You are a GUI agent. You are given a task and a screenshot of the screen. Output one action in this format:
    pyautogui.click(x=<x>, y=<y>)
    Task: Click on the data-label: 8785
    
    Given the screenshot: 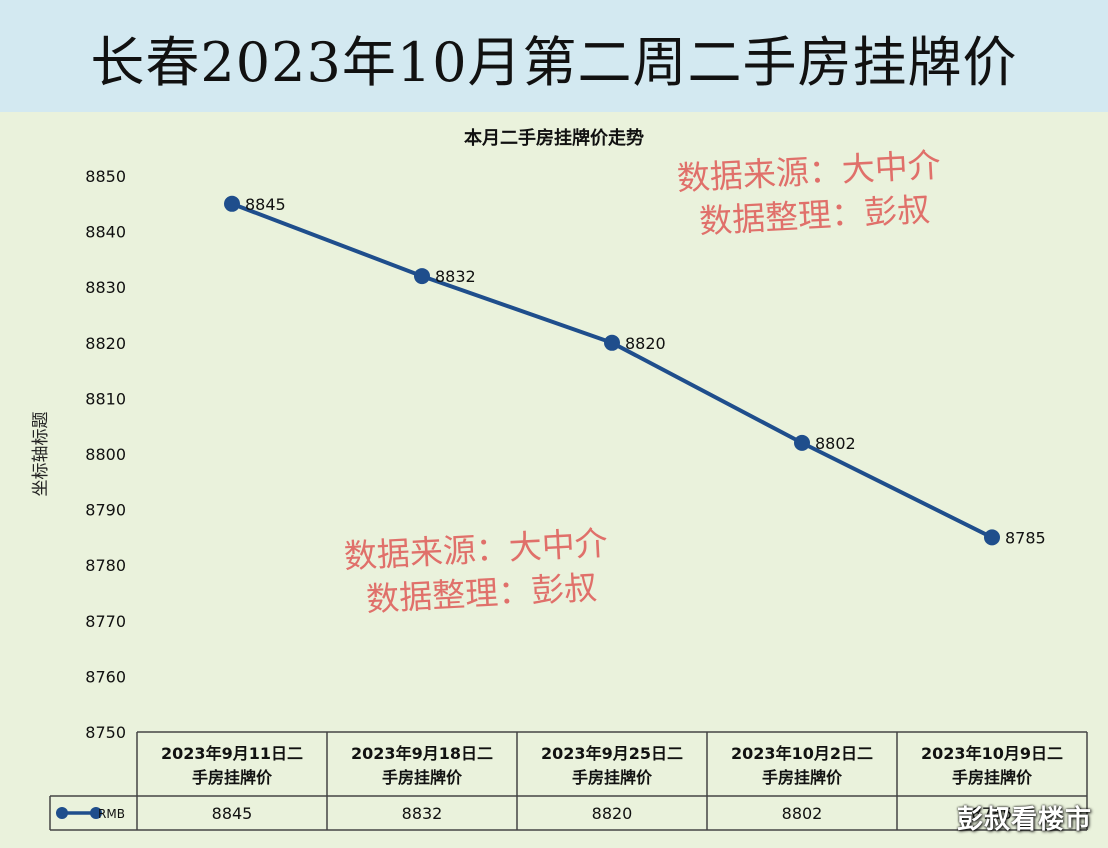 What is the action you would take?
    pyautogui.click(x=1025, y=537)
    